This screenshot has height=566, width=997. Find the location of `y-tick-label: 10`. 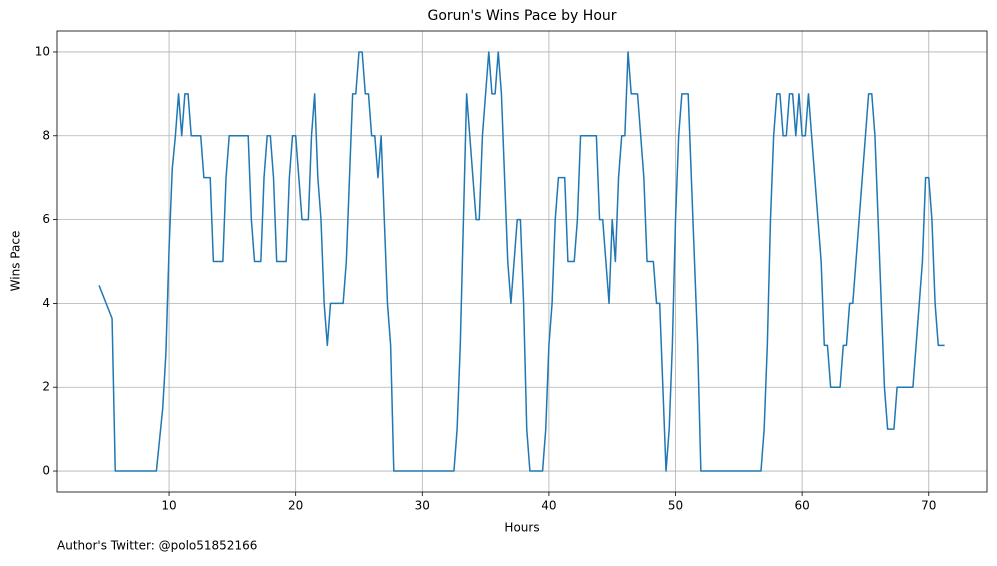

y-tick-label: 10 is located at coordinates (42, 51).